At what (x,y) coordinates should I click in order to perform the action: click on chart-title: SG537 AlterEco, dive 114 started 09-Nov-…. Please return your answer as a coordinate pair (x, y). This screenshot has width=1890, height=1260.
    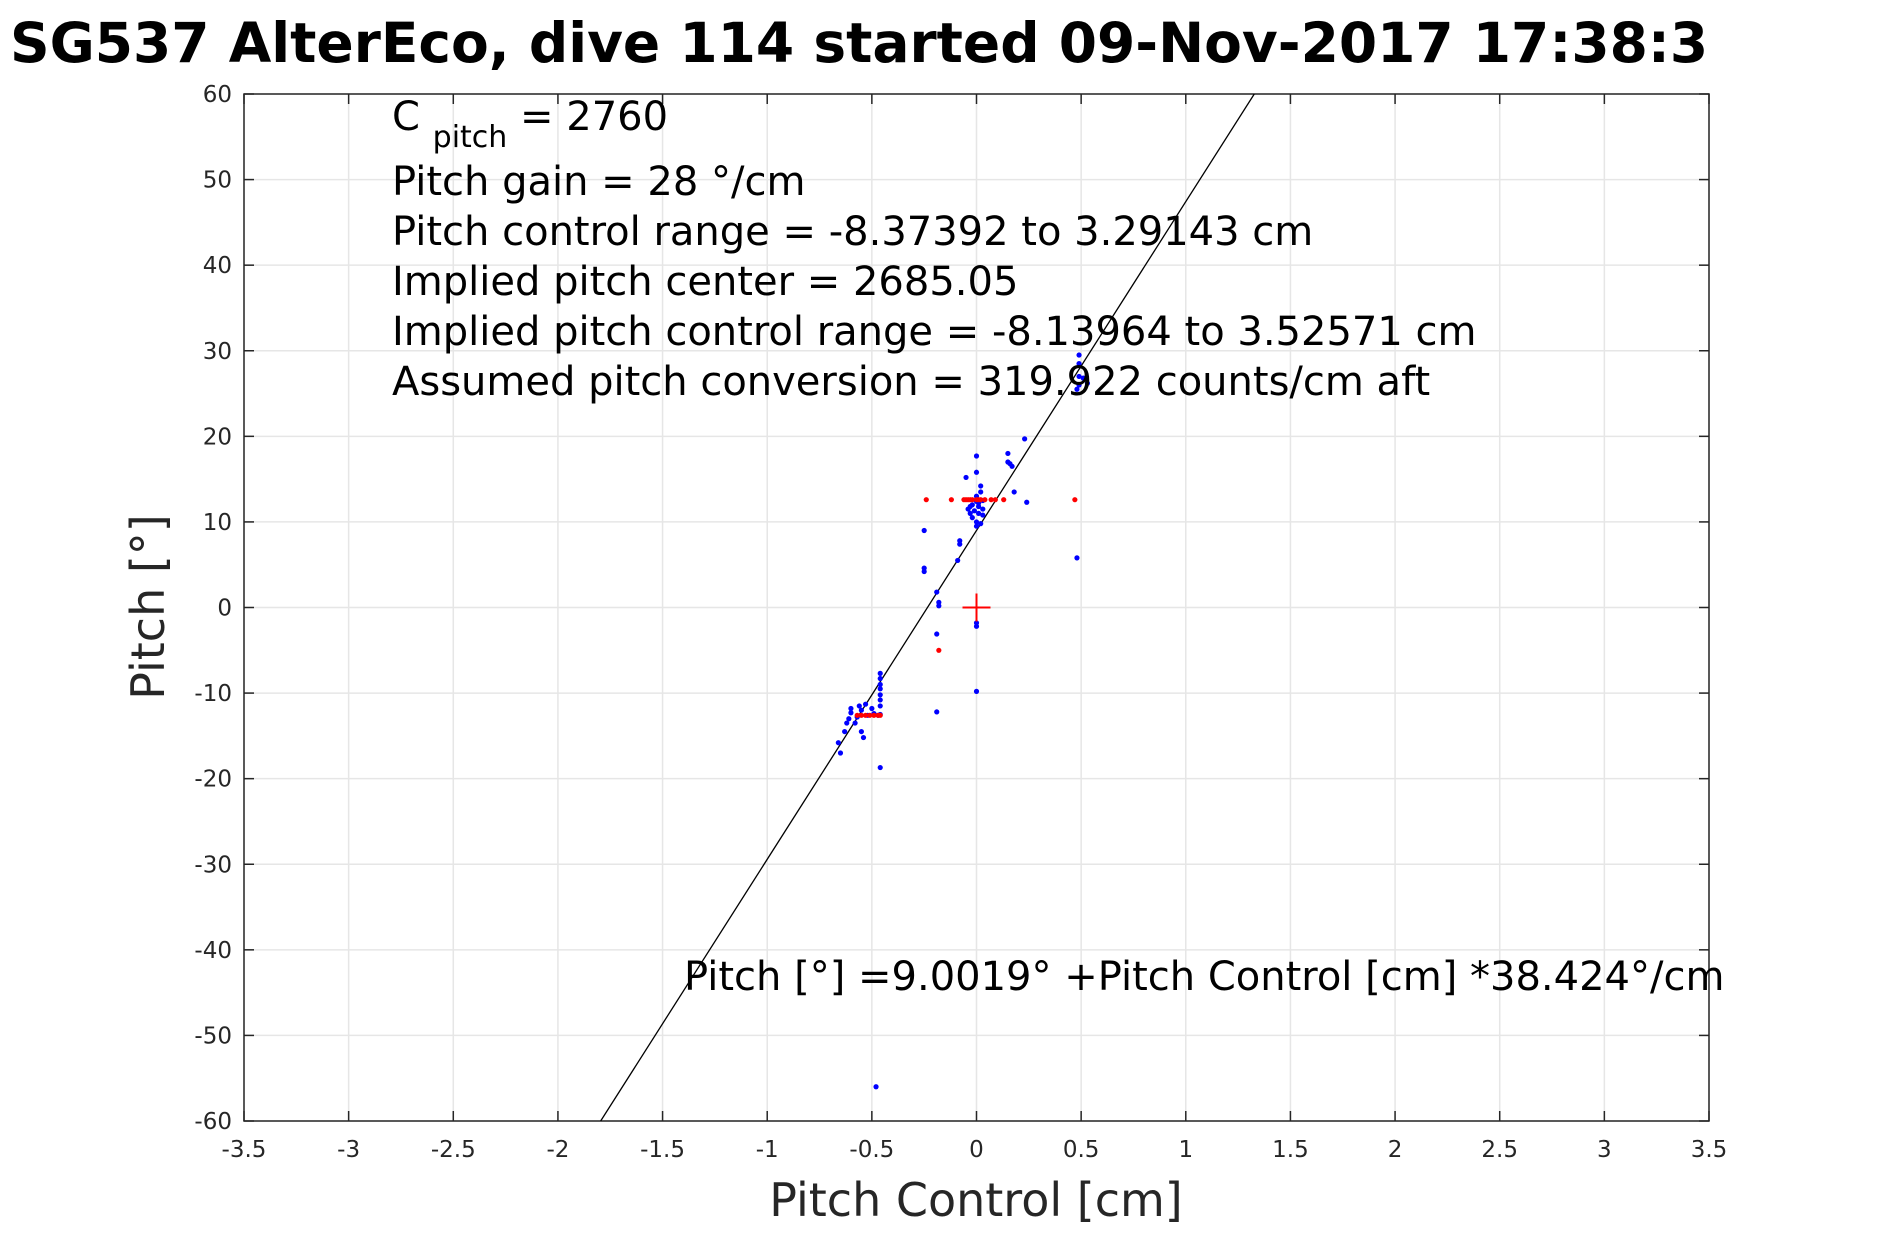
    Looking at the image, I should click on (859, 43).